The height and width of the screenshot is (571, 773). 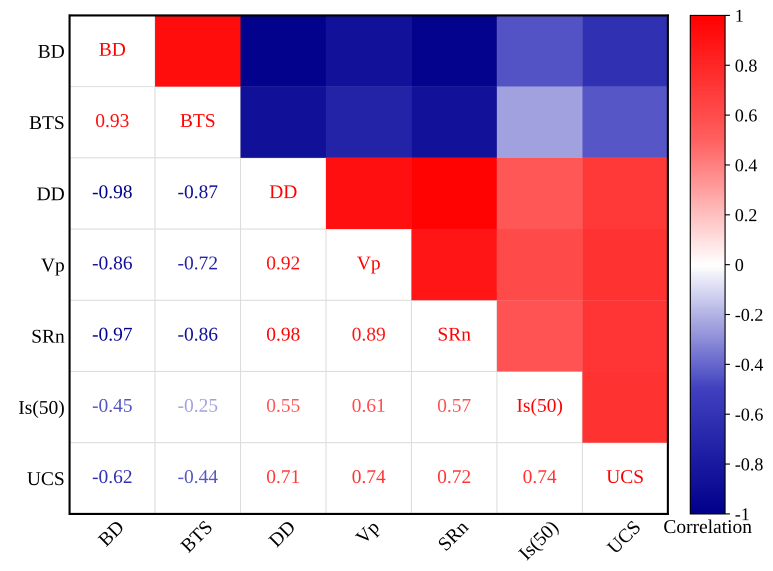 I want to click on text: DD, so click(x=283, y=191).